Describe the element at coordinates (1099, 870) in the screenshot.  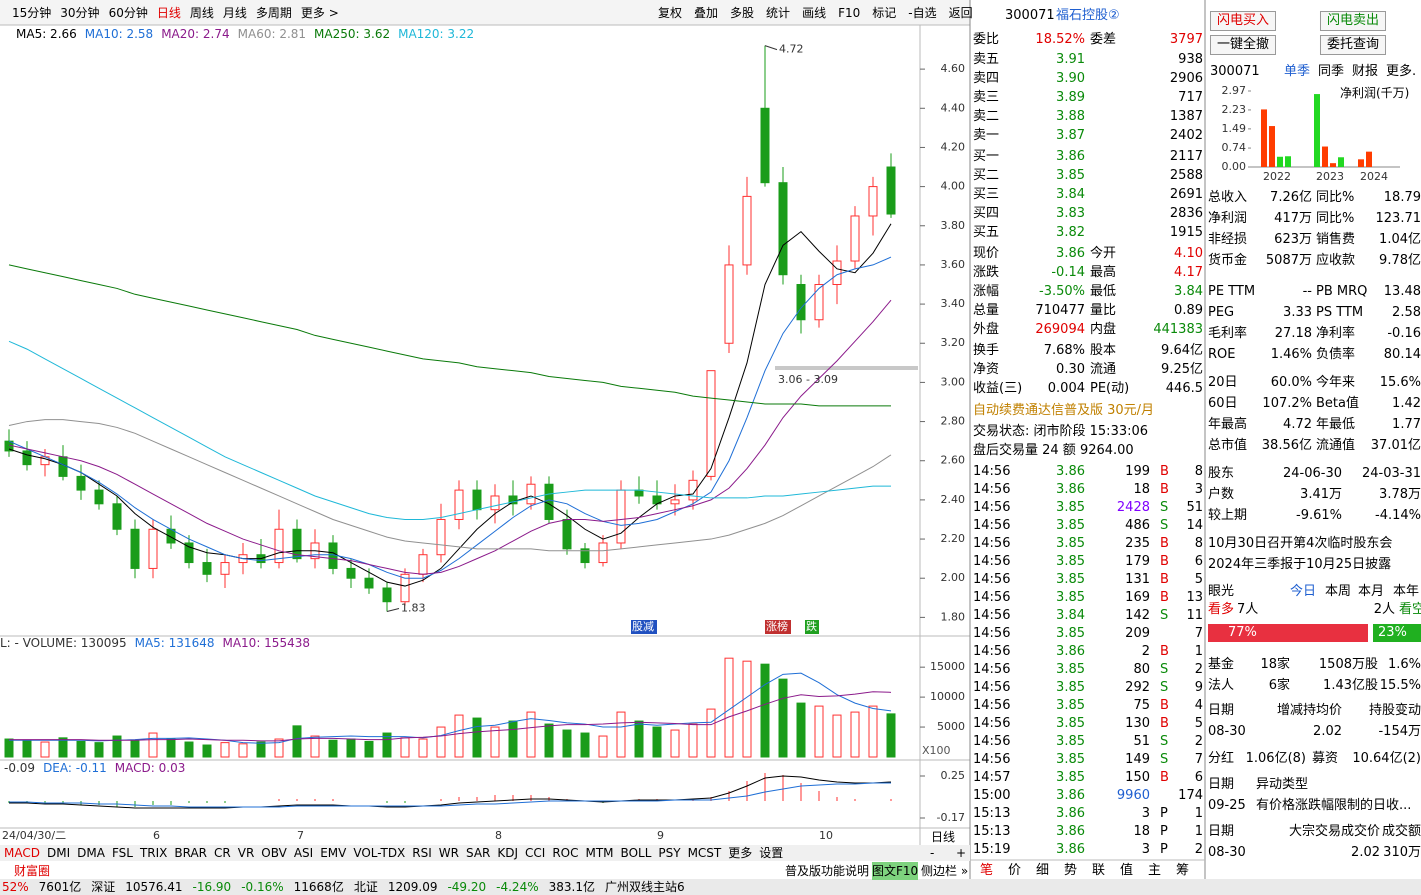
I see `tick-tab: 联` at that location.